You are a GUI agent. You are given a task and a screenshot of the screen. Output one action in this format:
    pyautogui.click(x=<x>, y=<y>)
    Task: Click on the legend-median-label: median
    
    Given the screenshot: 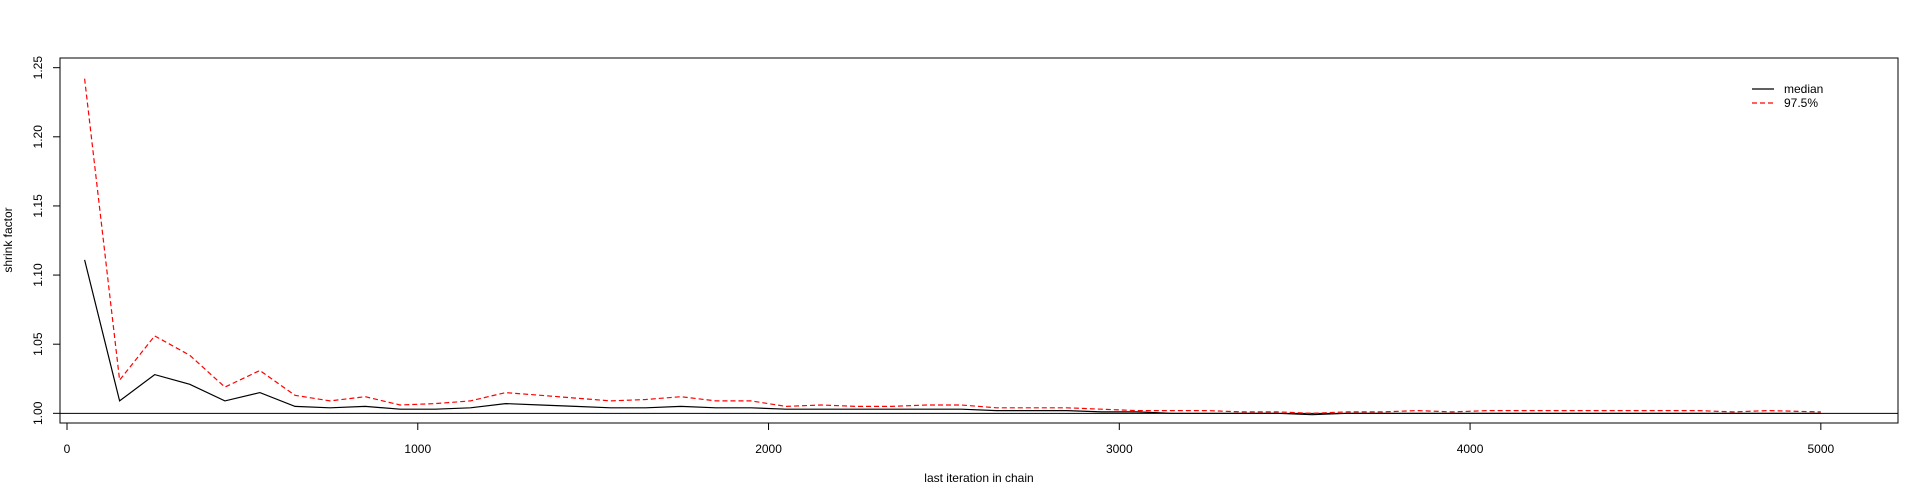 What is the action you would take?
    pyautogui.click(x=1803, y=89)
    